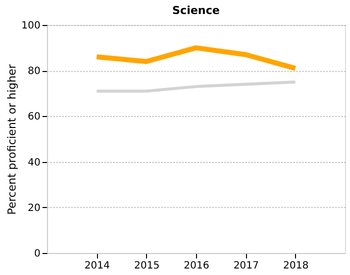 The height and width of the screenshot is (275, 350). Describe the element at coordinates (196, 10) in the screenshot. I see `chart-title: Science` at that location.